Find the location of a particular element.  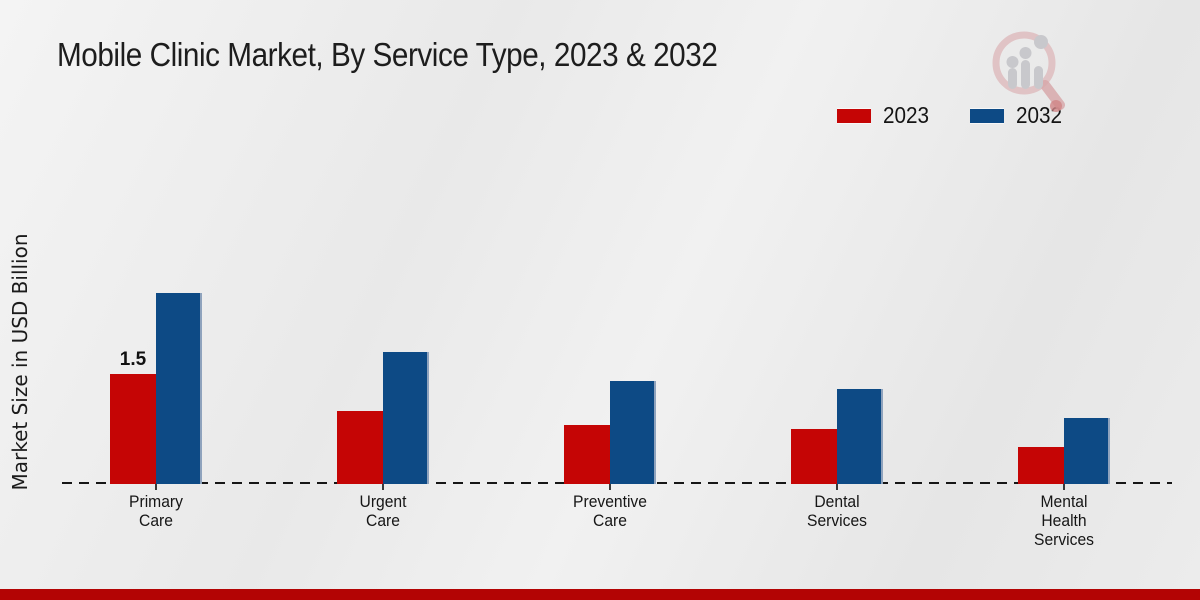

bar-2023-dental-services is located at coordinates (814, 456).